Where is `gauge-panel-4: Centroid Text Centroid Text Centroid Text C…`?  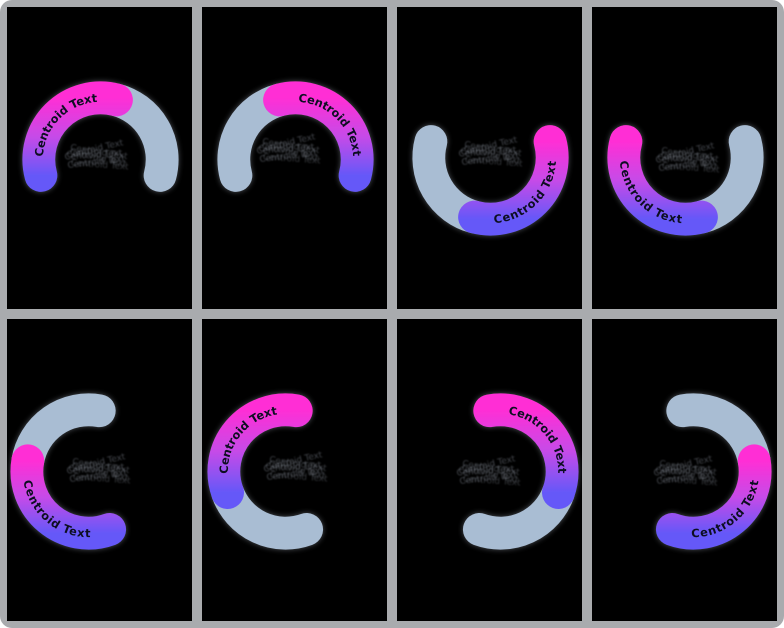 gauge-panel-4: Centroid Text Centroid Text Centroid Text C… is located at coordinates (684, 158).